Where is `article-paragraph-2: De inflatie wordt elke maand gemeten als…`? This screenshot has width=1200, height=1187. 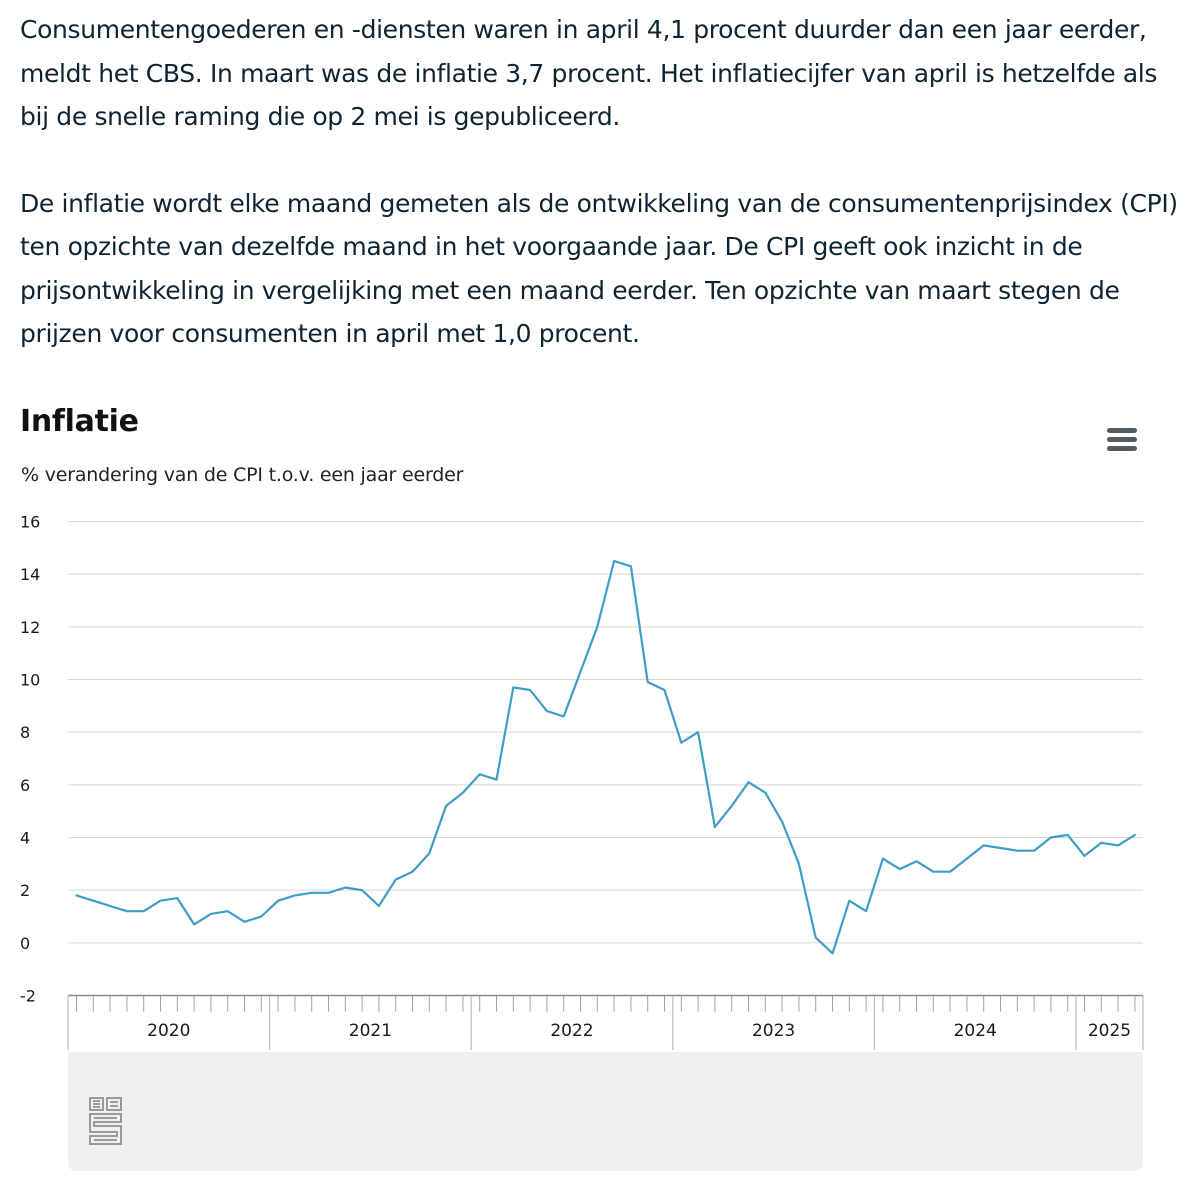
article-paragraph-2: De inflatie wordt elke maand gemeten als… is located at coordinates (599, 268).